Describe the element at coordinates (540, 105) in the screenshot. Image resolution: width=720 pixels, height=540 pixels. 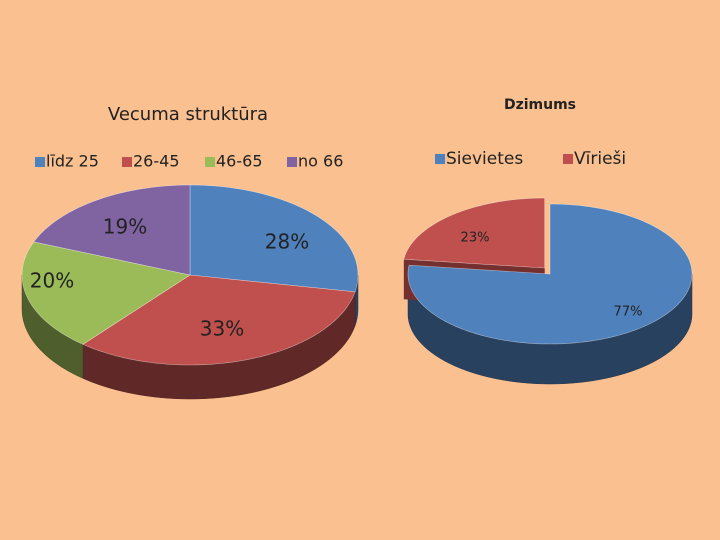
I see `chart-title: Dzimums` at that location.